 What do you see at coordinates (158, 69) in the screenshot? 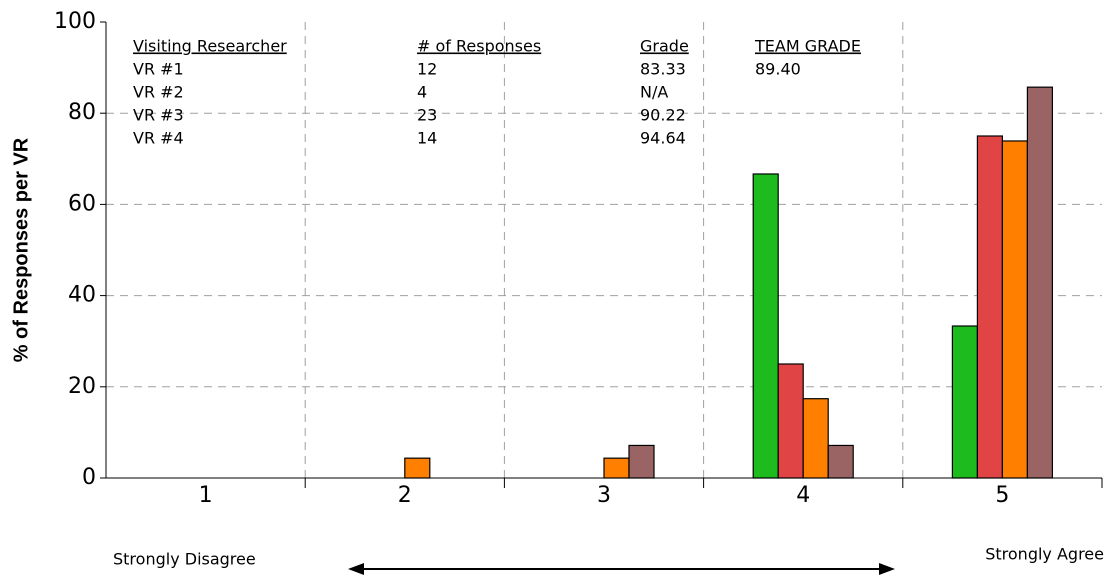
I see `legend-label: VR #1` at bounding box center [158, 69].